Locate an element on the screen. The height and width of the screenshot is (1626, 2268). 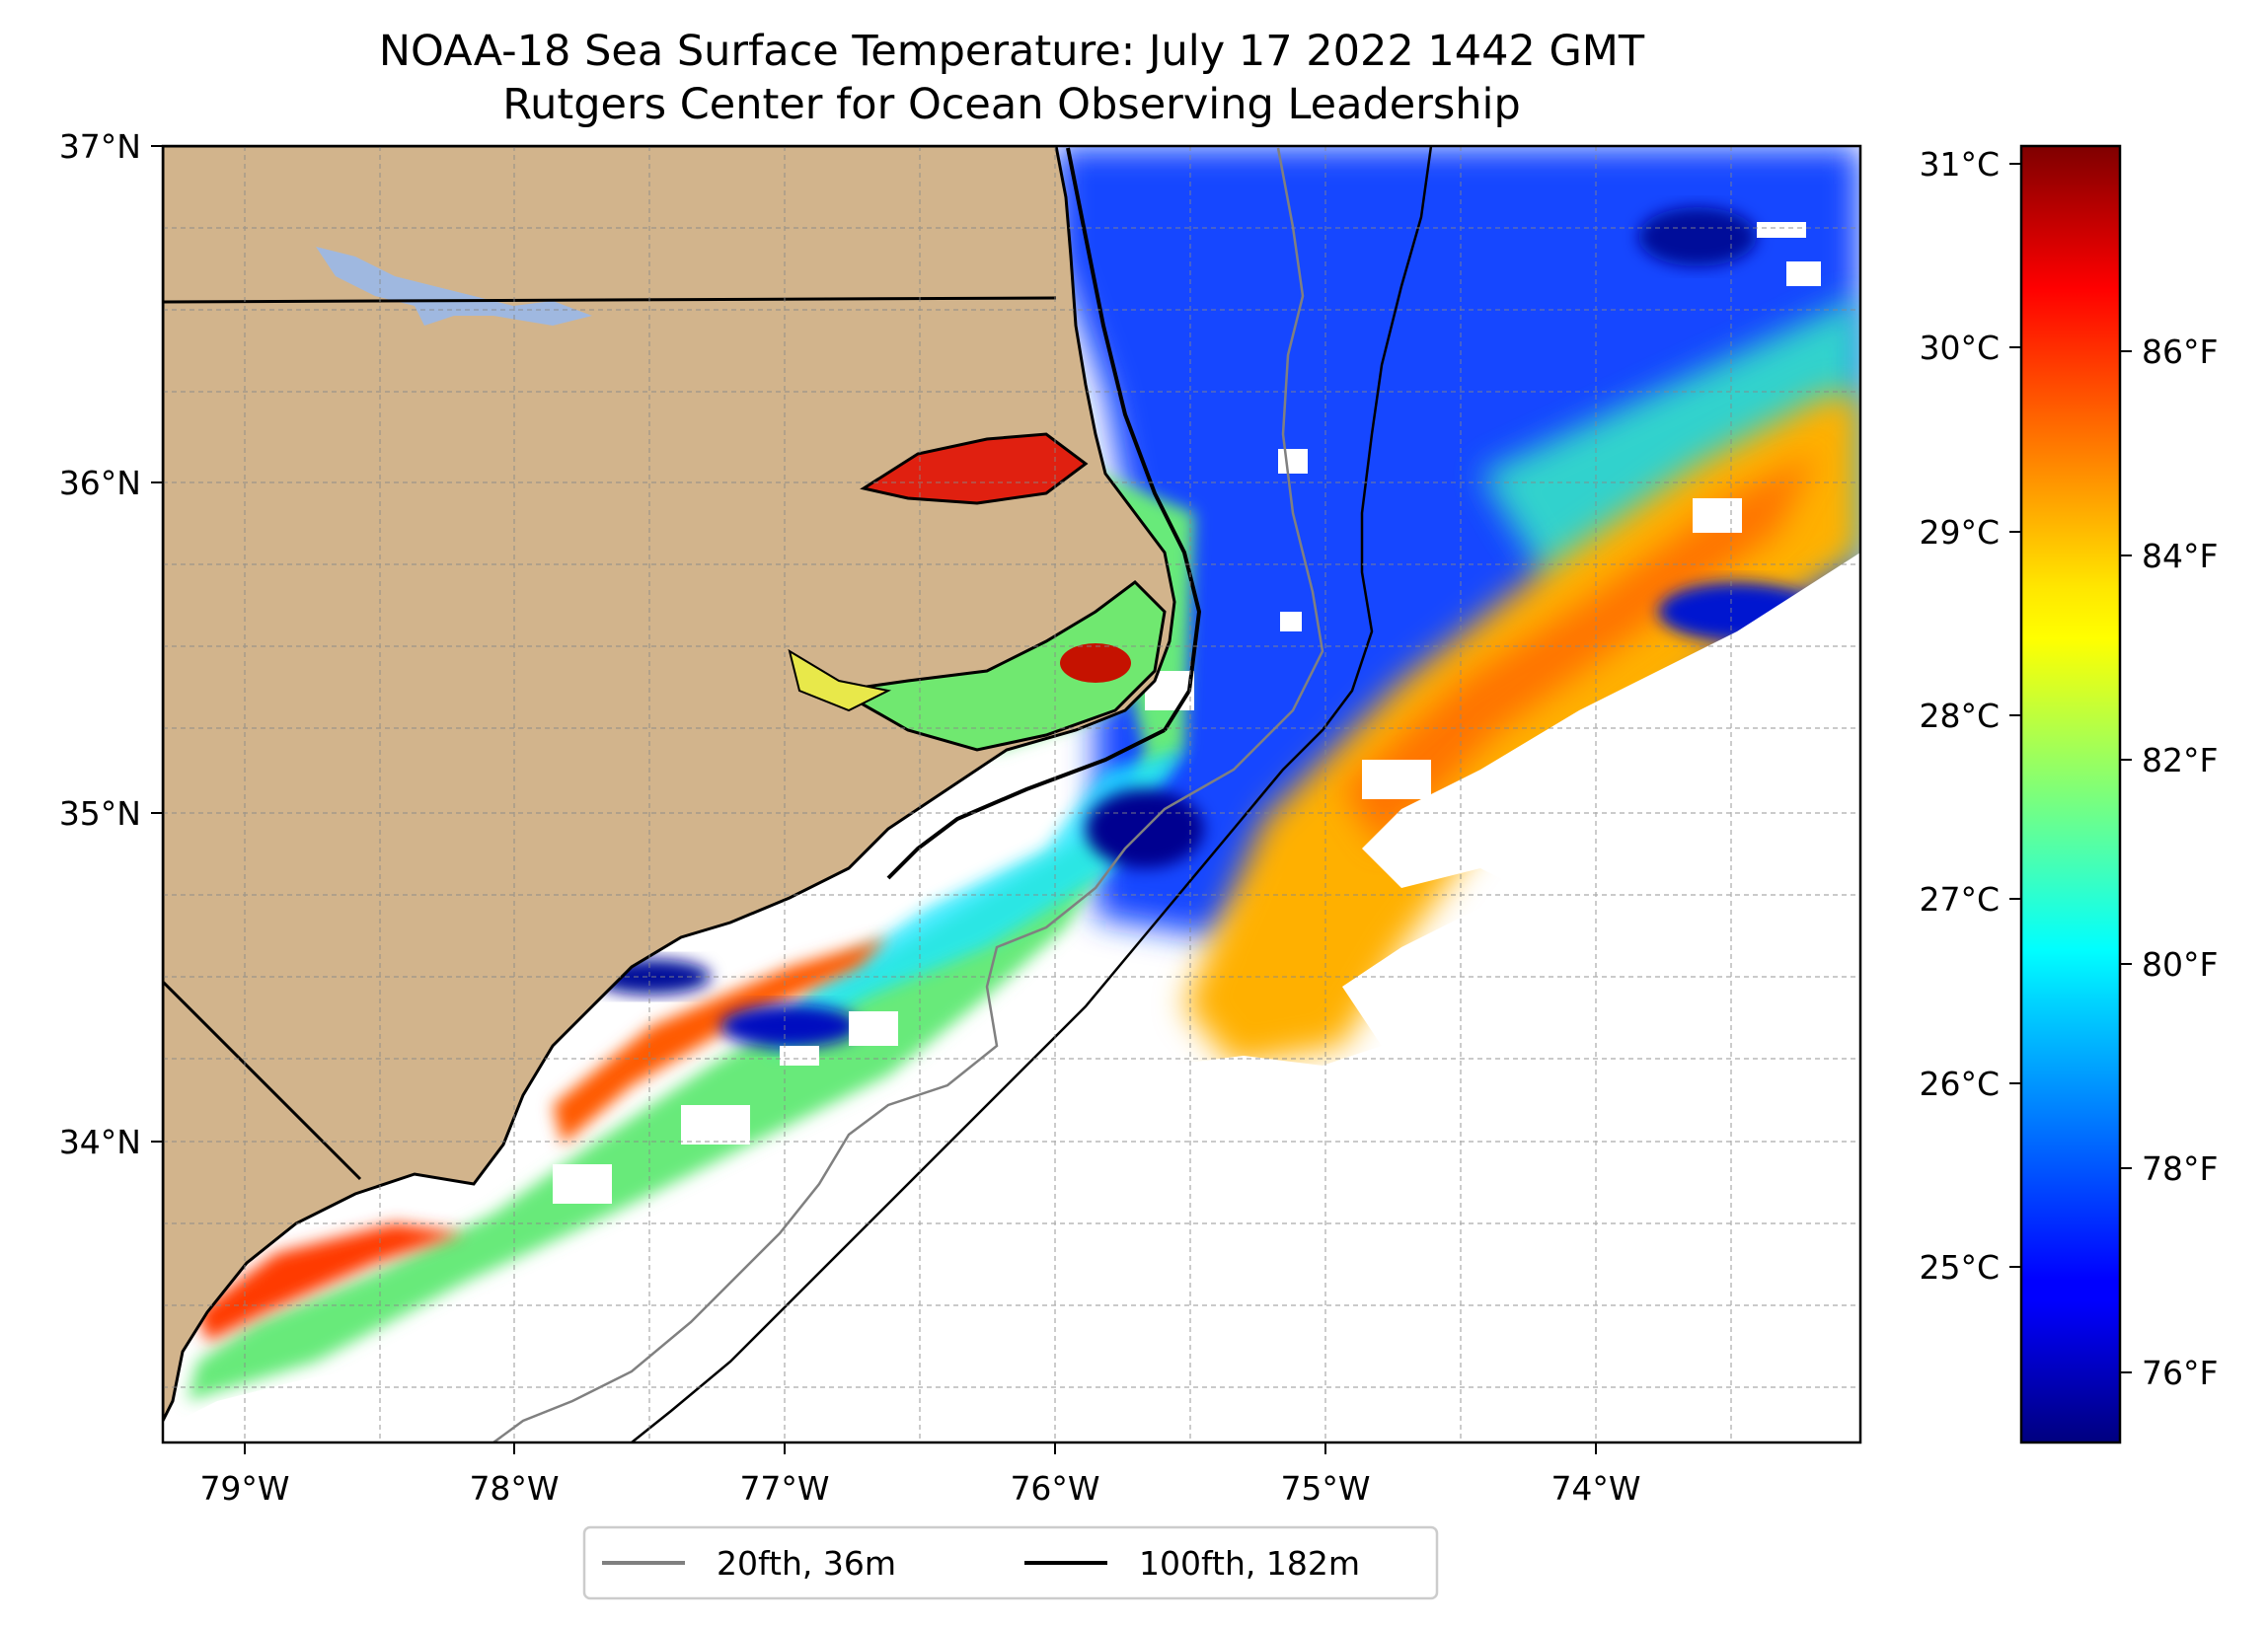
celsius-label: 29°C is located at coordinates (1960, 532).